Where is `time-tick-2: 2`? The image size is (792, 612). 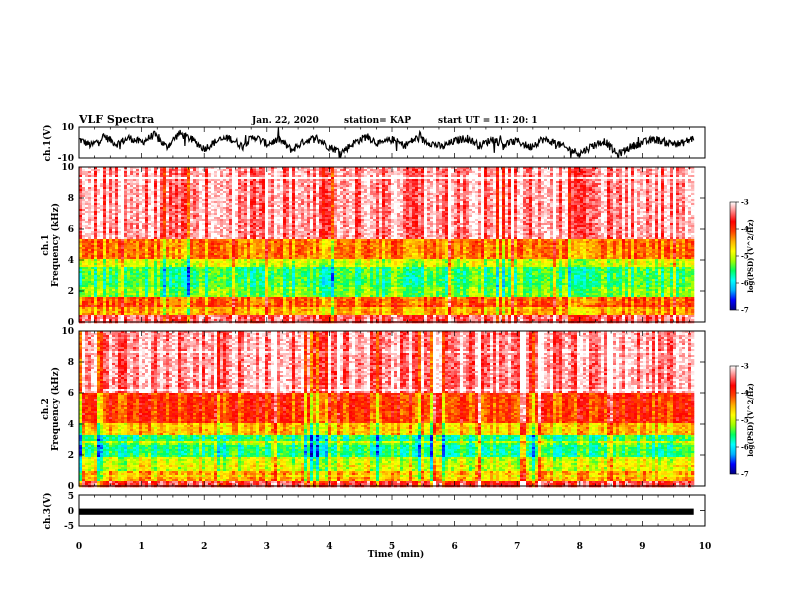 time-tick-2: 2 is located at coordinates (204, 547).